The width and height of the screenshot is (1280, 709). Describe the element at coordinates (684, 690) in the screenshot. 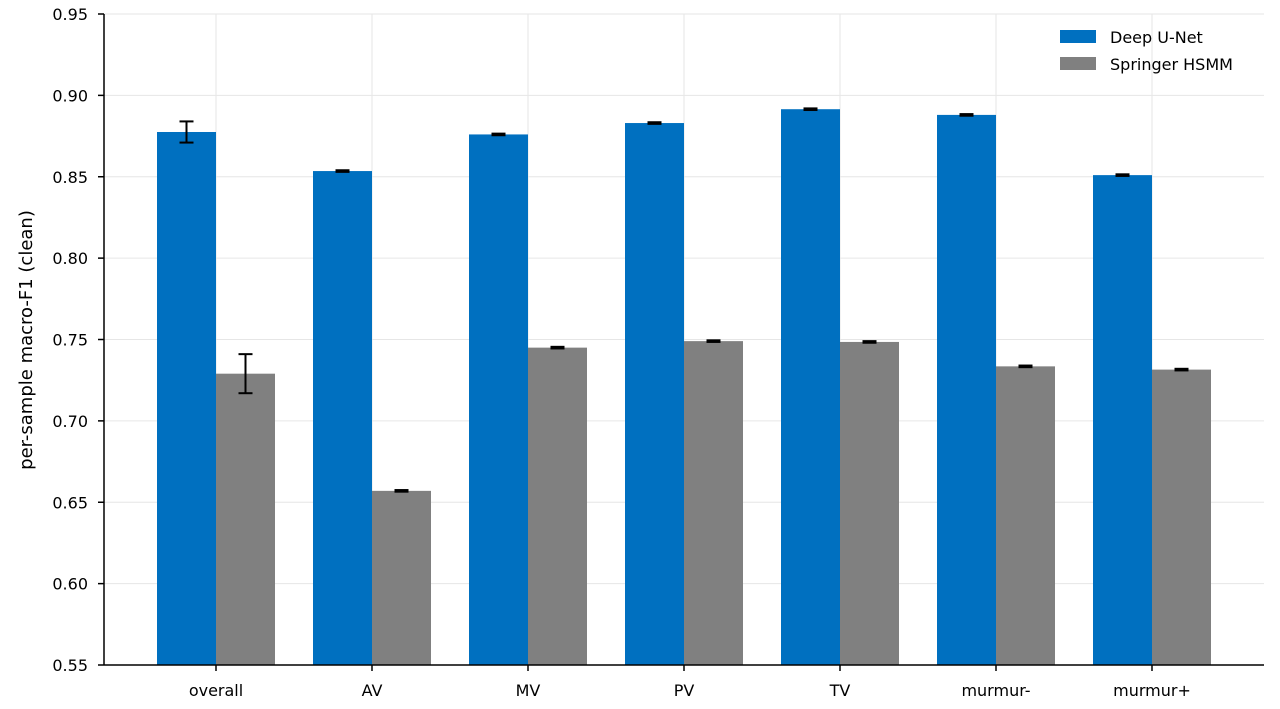

I see `x-tick-label: PV` at that location.